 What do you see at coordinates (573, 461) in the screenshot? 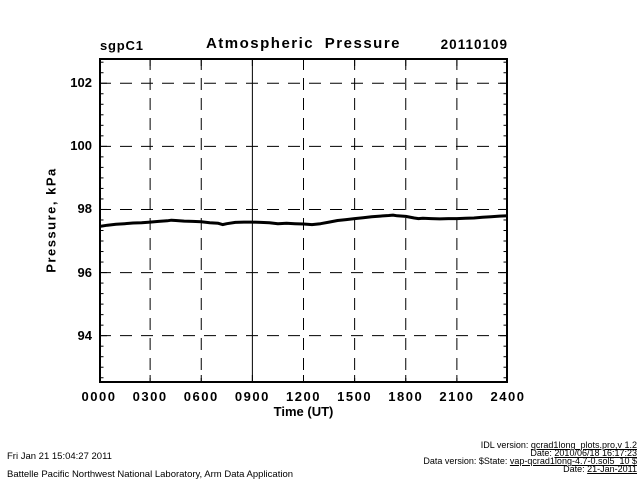
I see `version-info-value: vap-qcrad1long-4.7-0.sol5_10 $` at bounding box center [573, 461].